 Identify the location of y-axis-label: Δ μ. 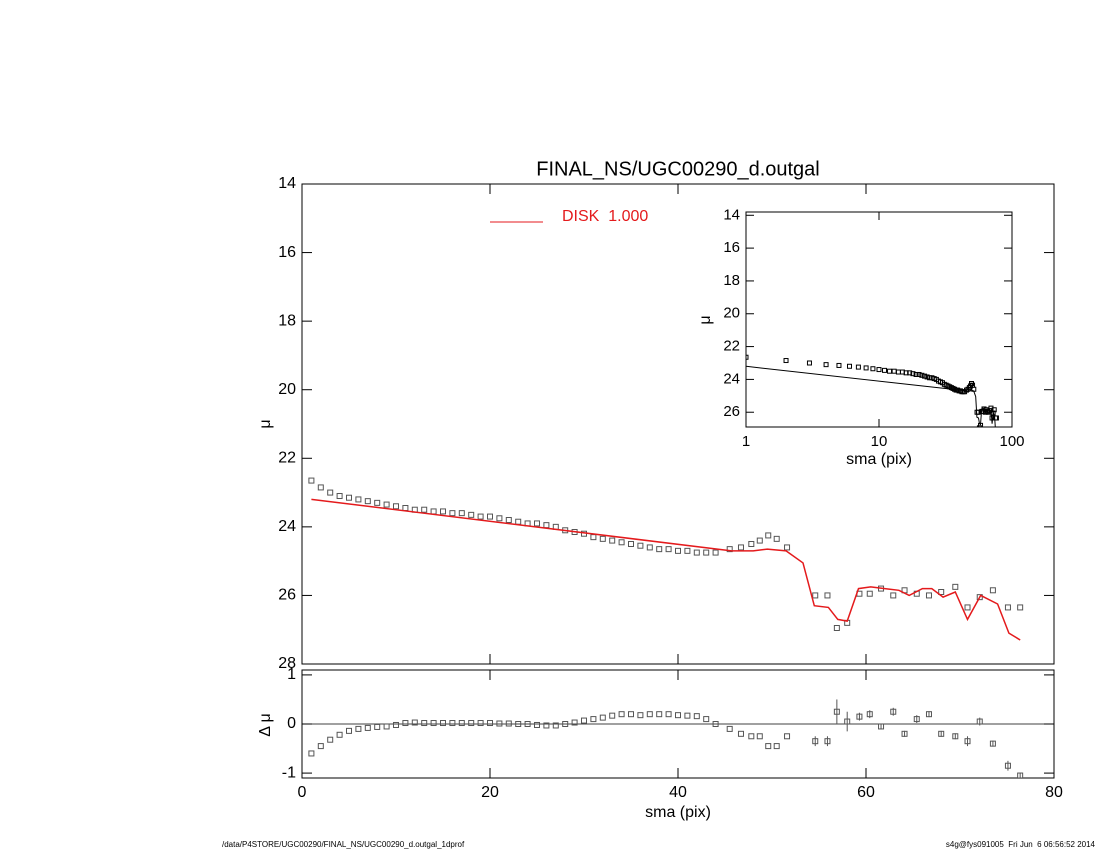
(265, 724).